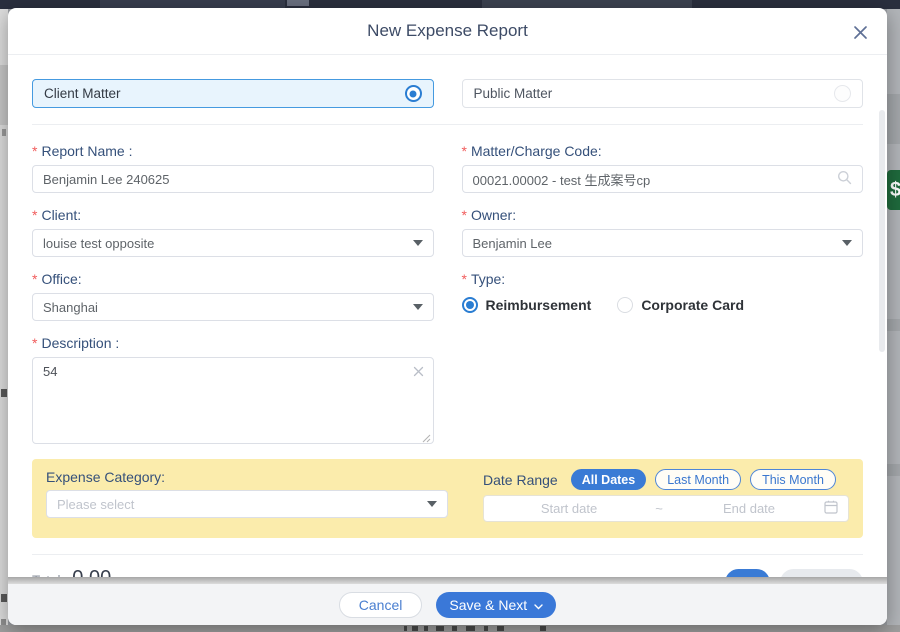 Image resolution: width=900 pixels, height=632 pixels. I want to click on expense-category-select: Please select, so click(247, 504).